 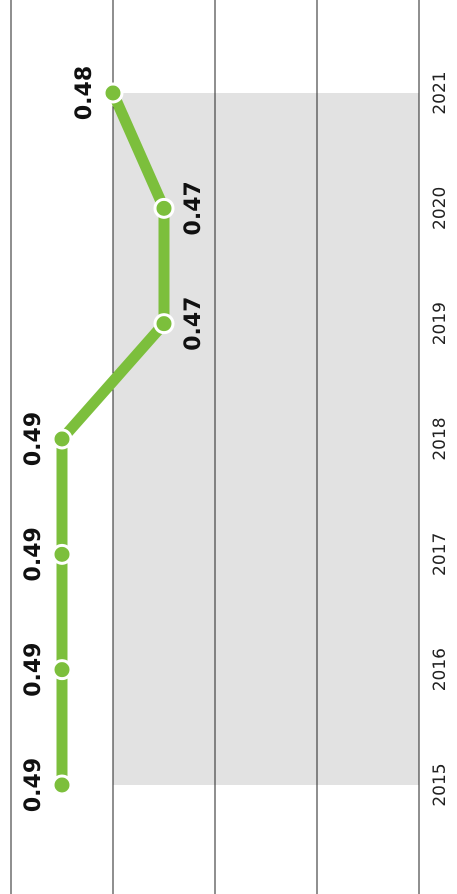 What do you see at coordinates (440, 669) in the screenshot?
I see `x-tick-label: 2016` at bounding box center [440, 669].